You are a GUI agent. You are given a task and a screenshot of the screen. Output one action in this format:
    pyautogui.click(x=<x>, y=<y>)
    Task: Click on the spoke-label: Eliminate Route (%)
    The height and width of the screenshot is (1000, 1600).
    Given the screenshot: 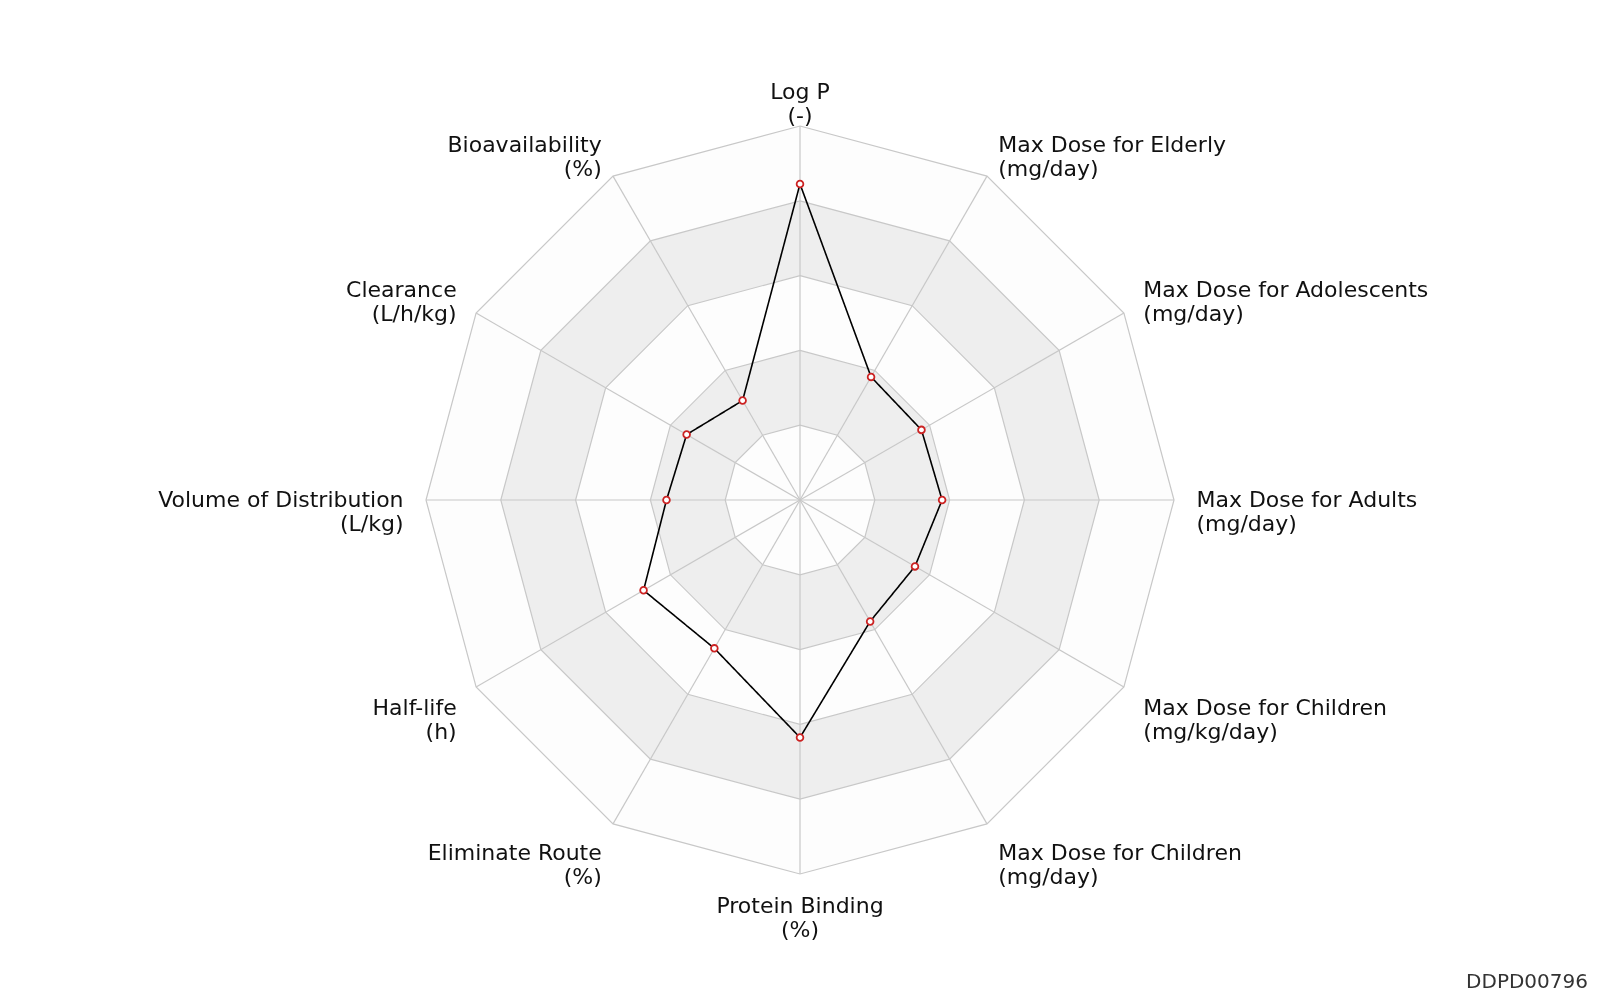 What is the action you would take?
    pyautogui.click(x=514, y=865)
    